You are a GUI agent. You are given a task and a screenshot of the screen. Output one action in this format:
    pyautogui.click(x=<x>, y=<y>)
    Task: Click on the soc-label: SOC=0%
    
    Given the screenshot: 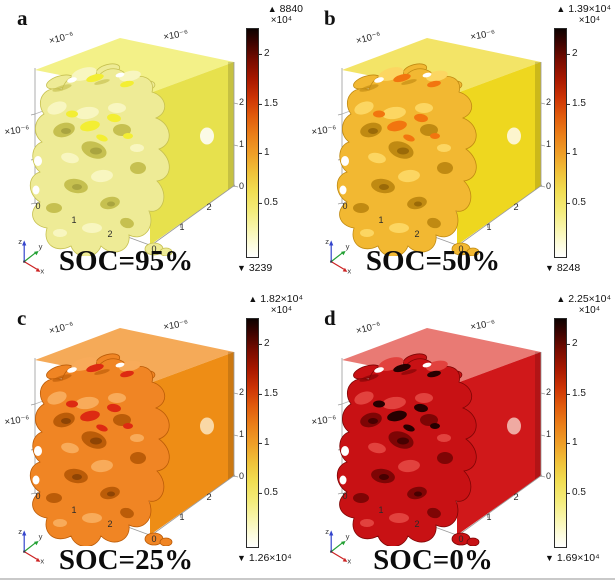 What is the action you would take?
    pyautogui.click(x=433, y=560)
    